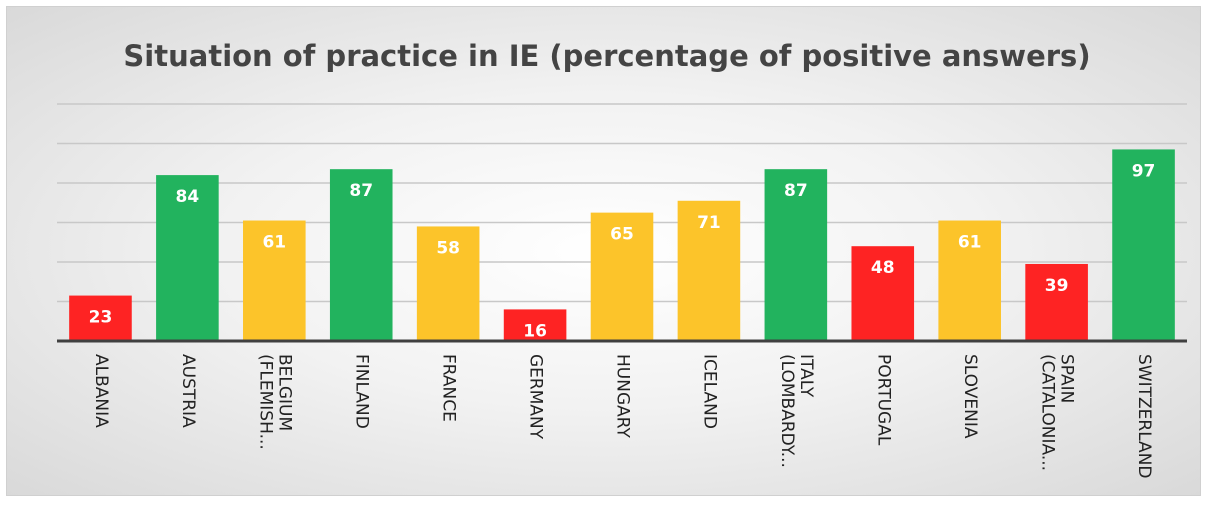 The width and height of the screenshot is (1213, 507). I want to click on data-label: 16, so click(535, 331).